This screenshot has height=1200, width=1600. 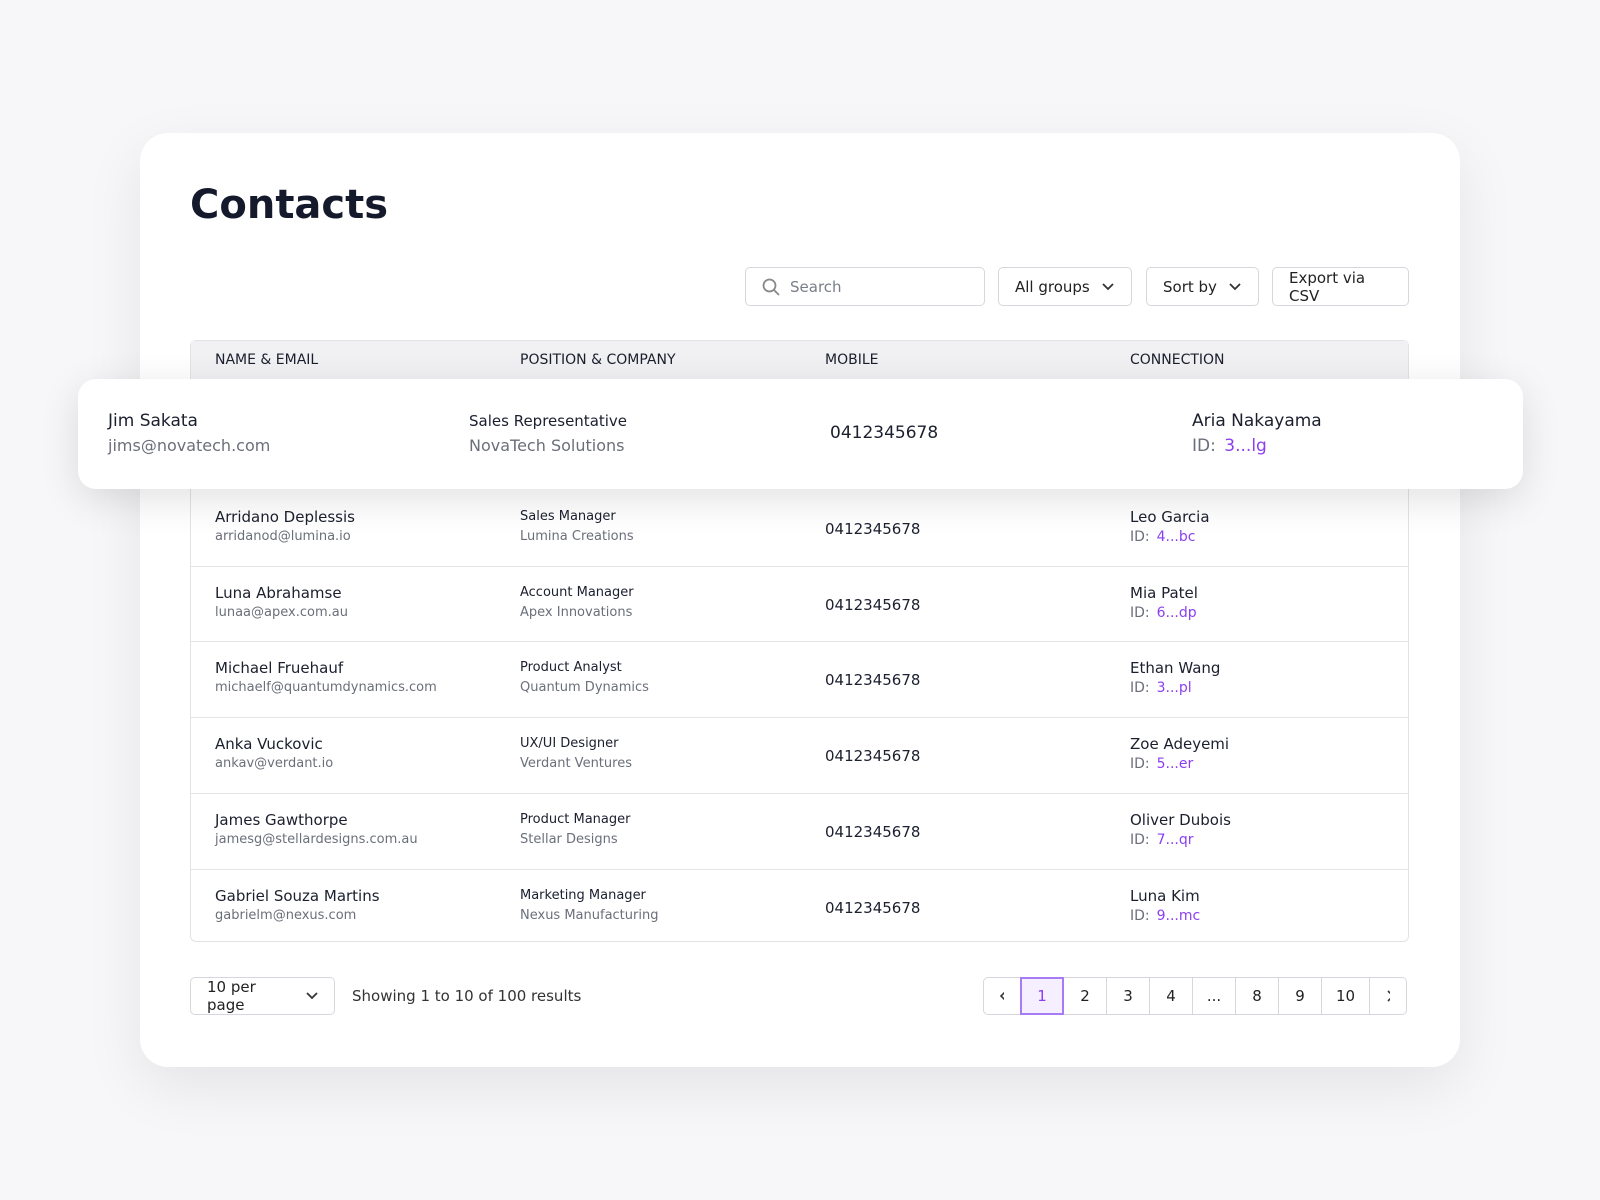 What do you see at coordinates (1245, 446) in the screenshot?
I see `connection-id: 3...lg` at bounding box center [1245, 446].